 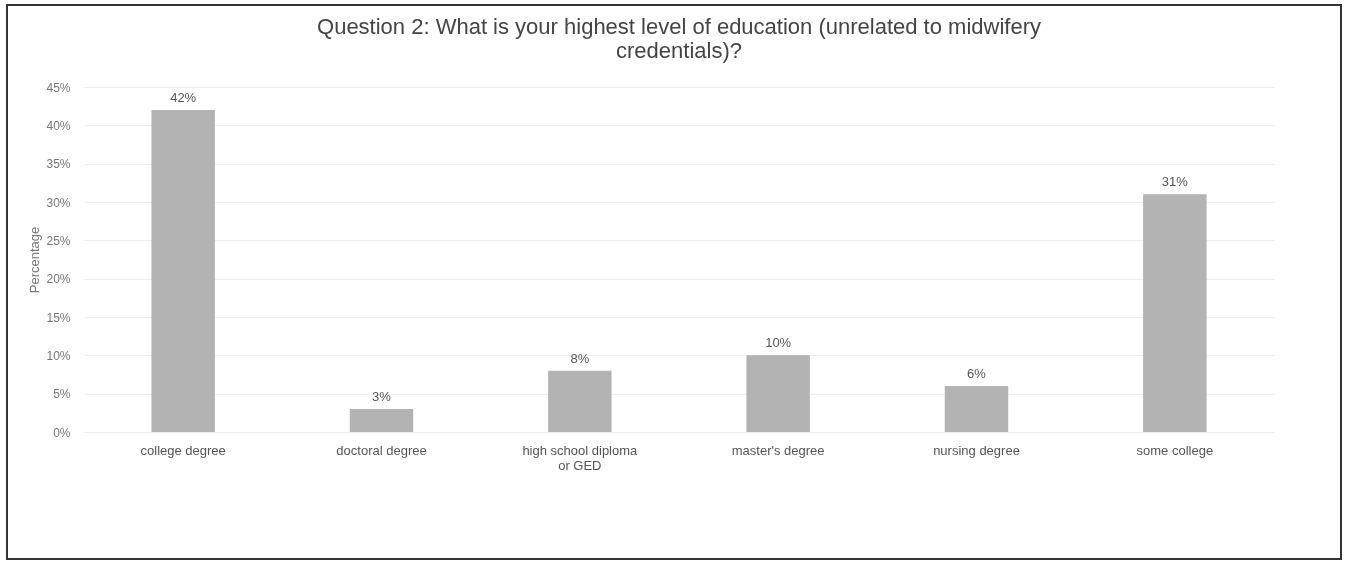 What do you see at coordinates (778, 343) in the screenshot?
I see `data-label: 10%` at bounding box center [778, 343].